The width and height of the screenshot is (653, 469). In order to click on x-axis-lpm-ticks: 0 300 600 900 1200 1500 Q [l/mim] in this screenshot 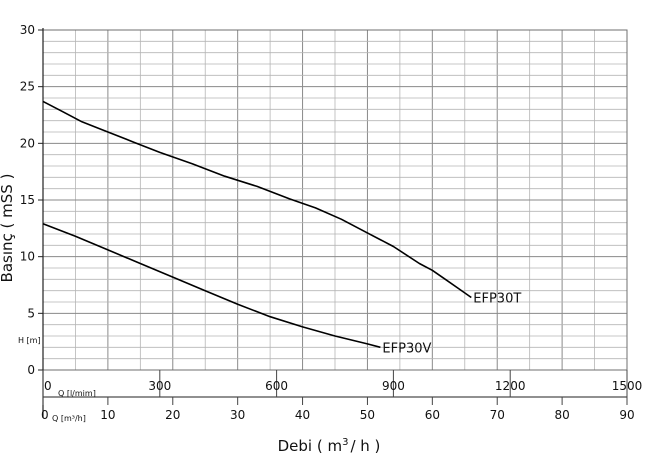, I will do `click(342, 384)`.